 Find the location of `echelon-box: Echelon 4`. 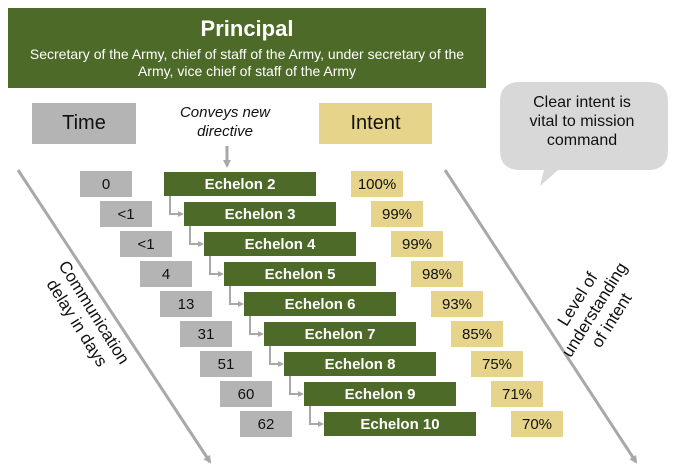

echelon-box: Echelon 4 is located at coordinates (280, 244).